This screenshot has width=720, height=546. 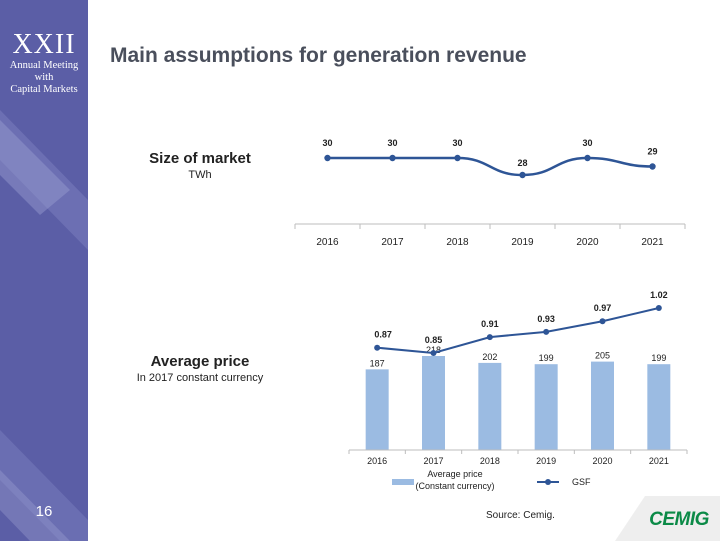 I want to click on gsf-data-label: 0.87, so click(x=383, y=335).